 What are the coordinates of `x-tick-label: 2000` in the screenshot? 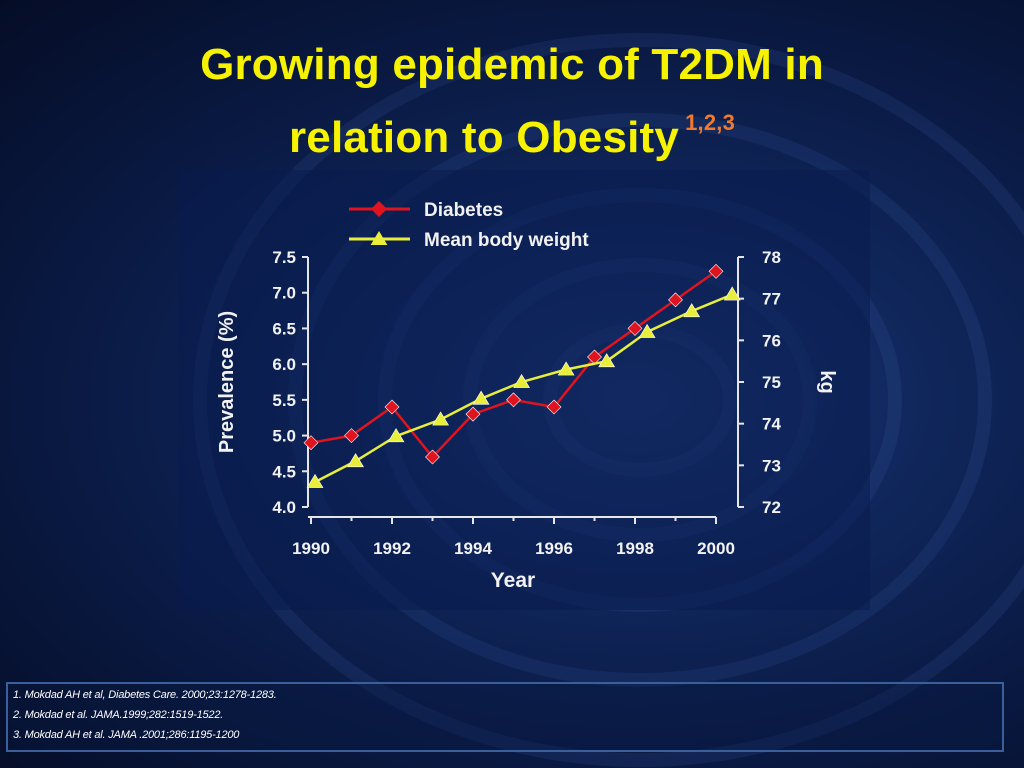 It's located at (716, 548).